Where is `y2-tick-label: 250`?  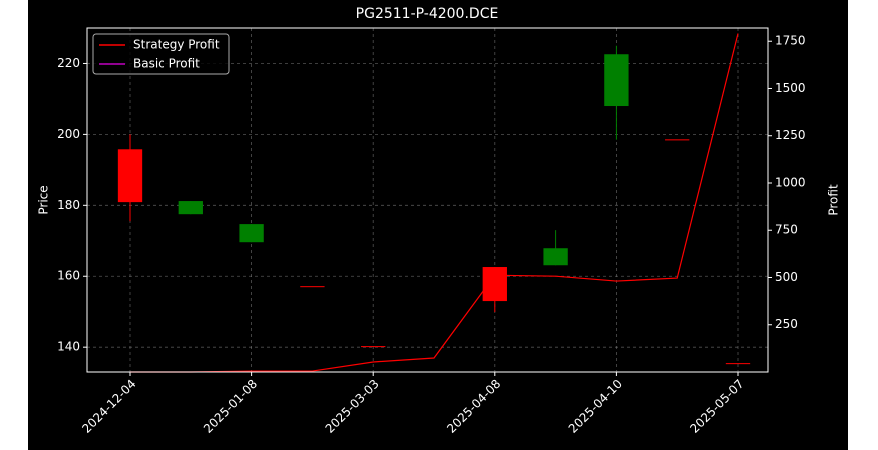
y2-tick-label: 250 is located at coordinates (786, 324).